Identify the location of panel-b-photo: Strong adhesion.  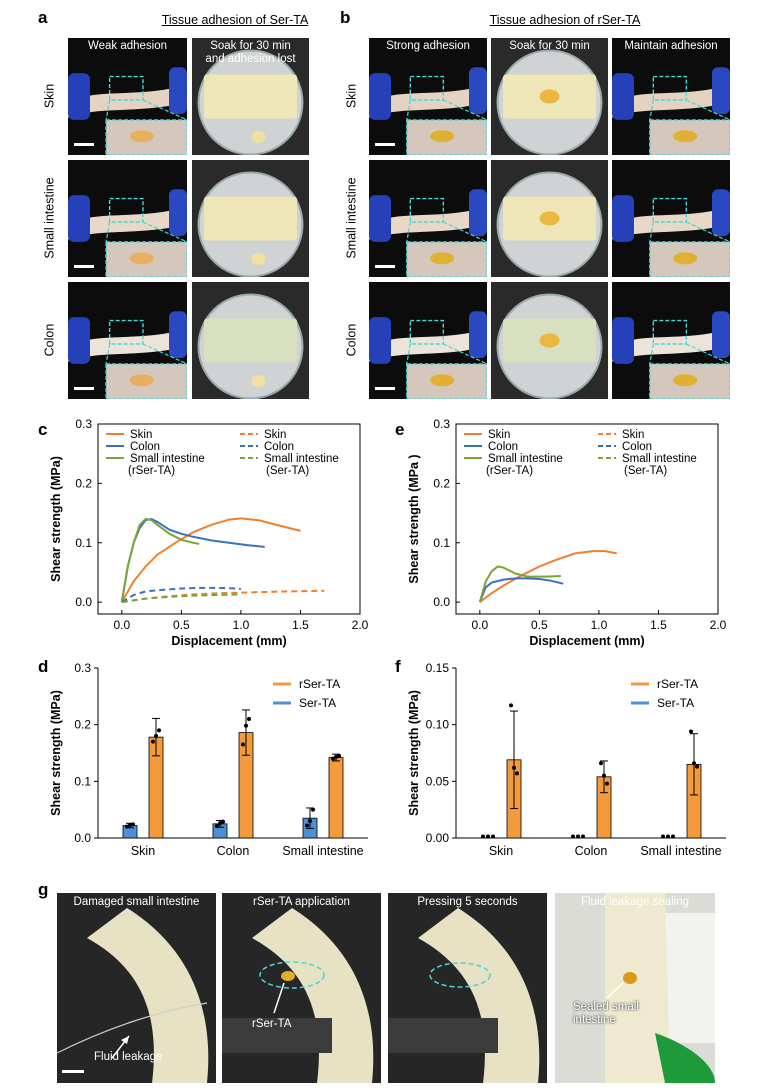
(428, 96).